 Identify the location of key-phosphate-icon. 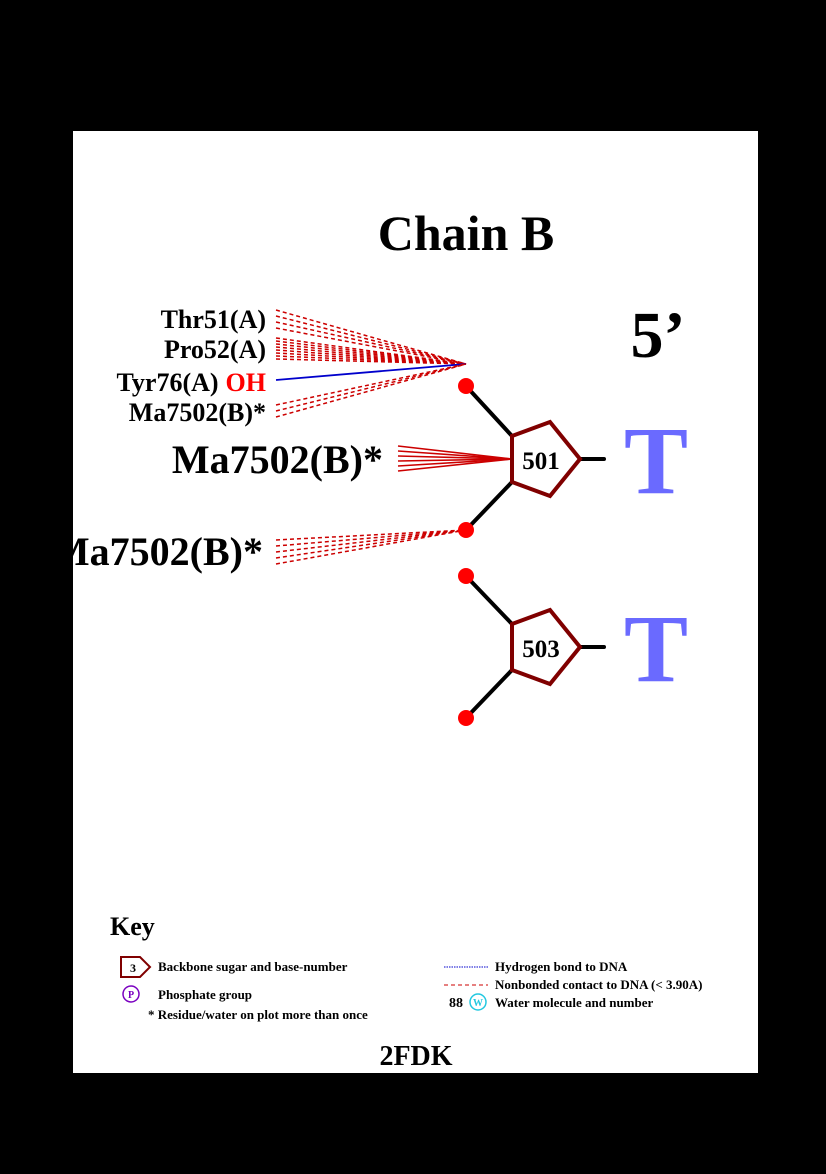
(131, 994).